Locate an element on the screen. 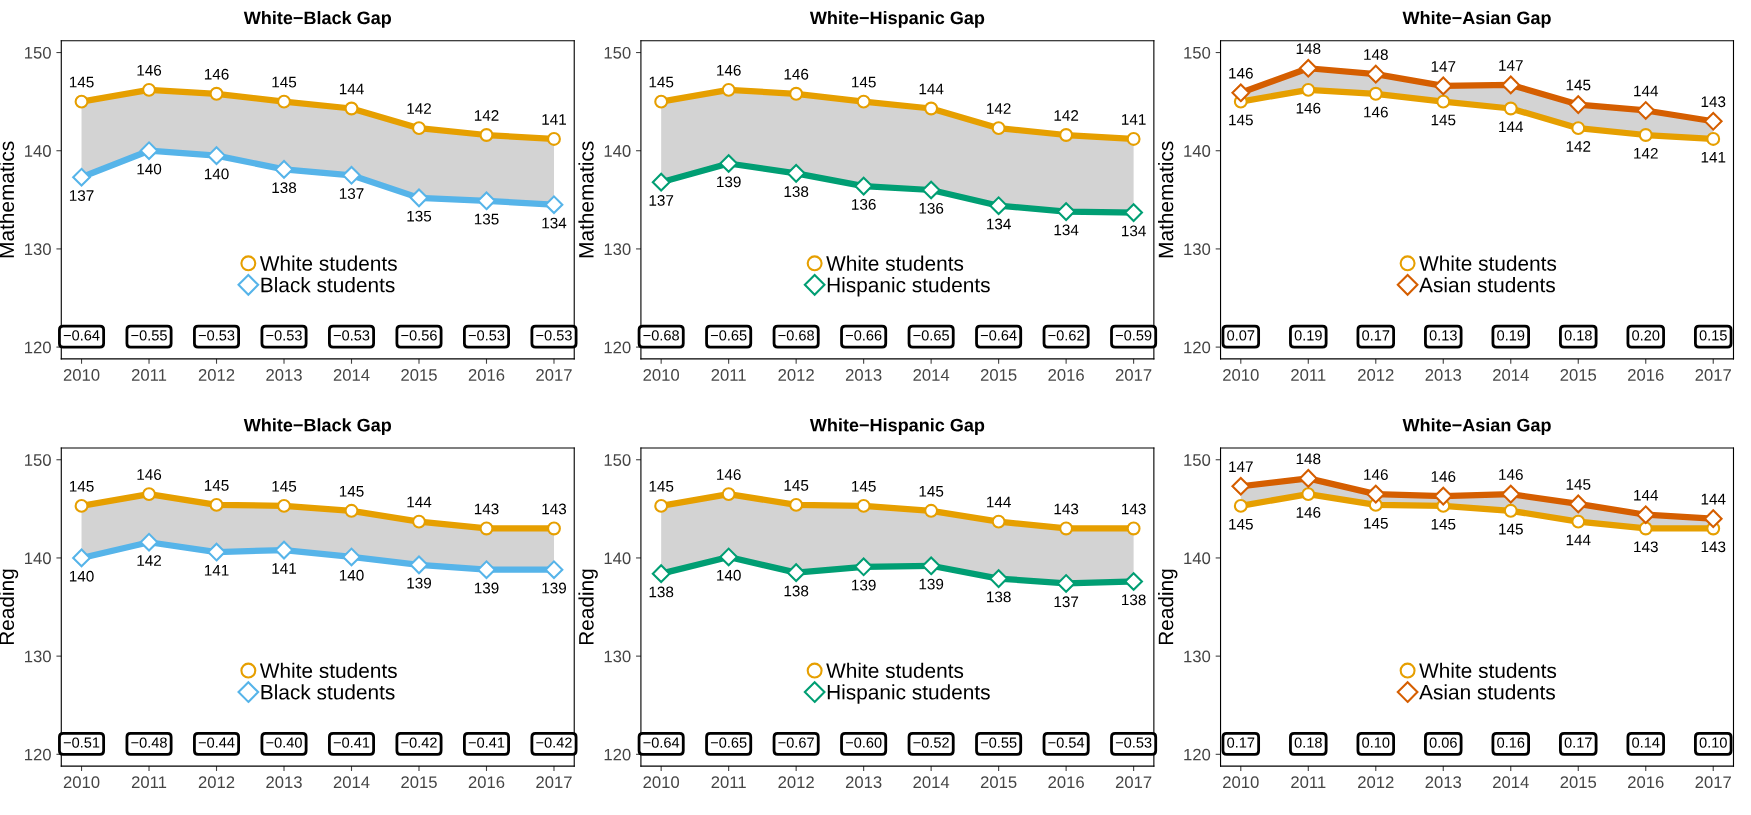 The width and height of the screenshot is (1751, 815). annotation: −0.52 is located at coordinates (931, 742).